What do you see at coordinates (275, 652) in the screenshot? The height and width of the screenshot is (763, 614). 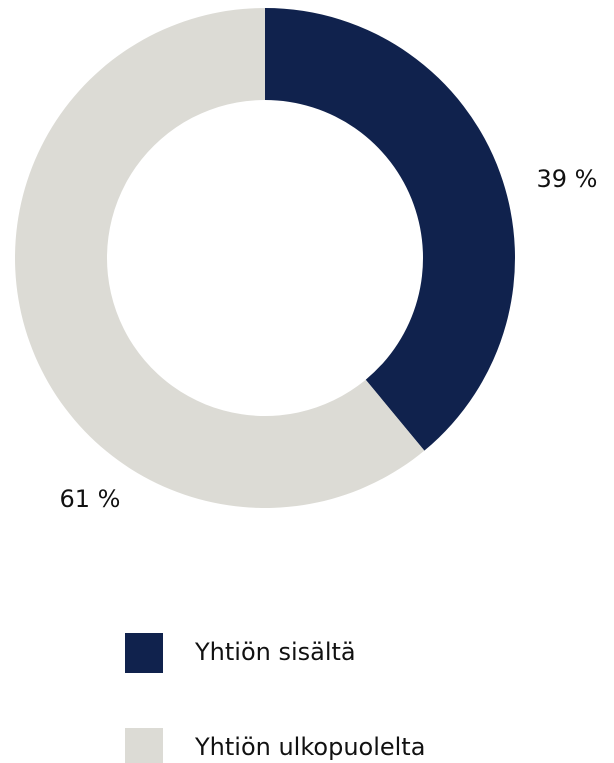 I see `legend-label: Yhtiön sisältä` at bounding box center [275, 652].